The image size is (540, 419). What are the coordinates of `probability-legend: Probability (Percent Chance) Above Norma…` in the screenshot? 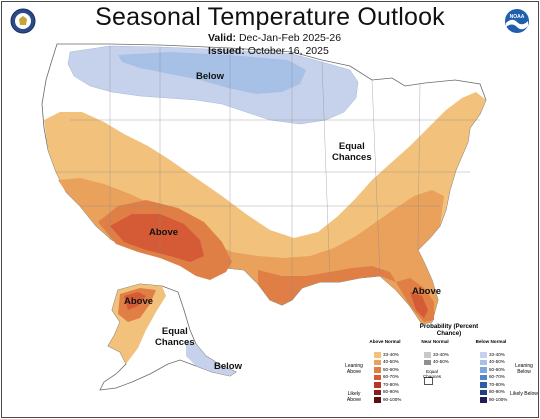 It's located at (441, 370).